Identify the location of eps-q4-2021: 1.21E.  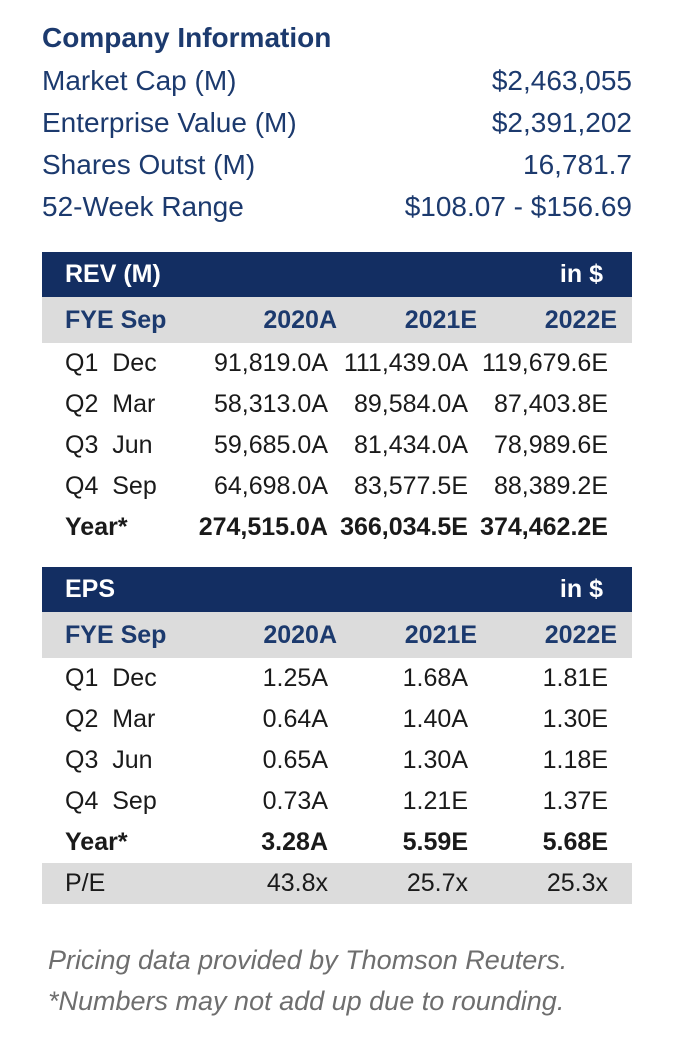
(435, 801).